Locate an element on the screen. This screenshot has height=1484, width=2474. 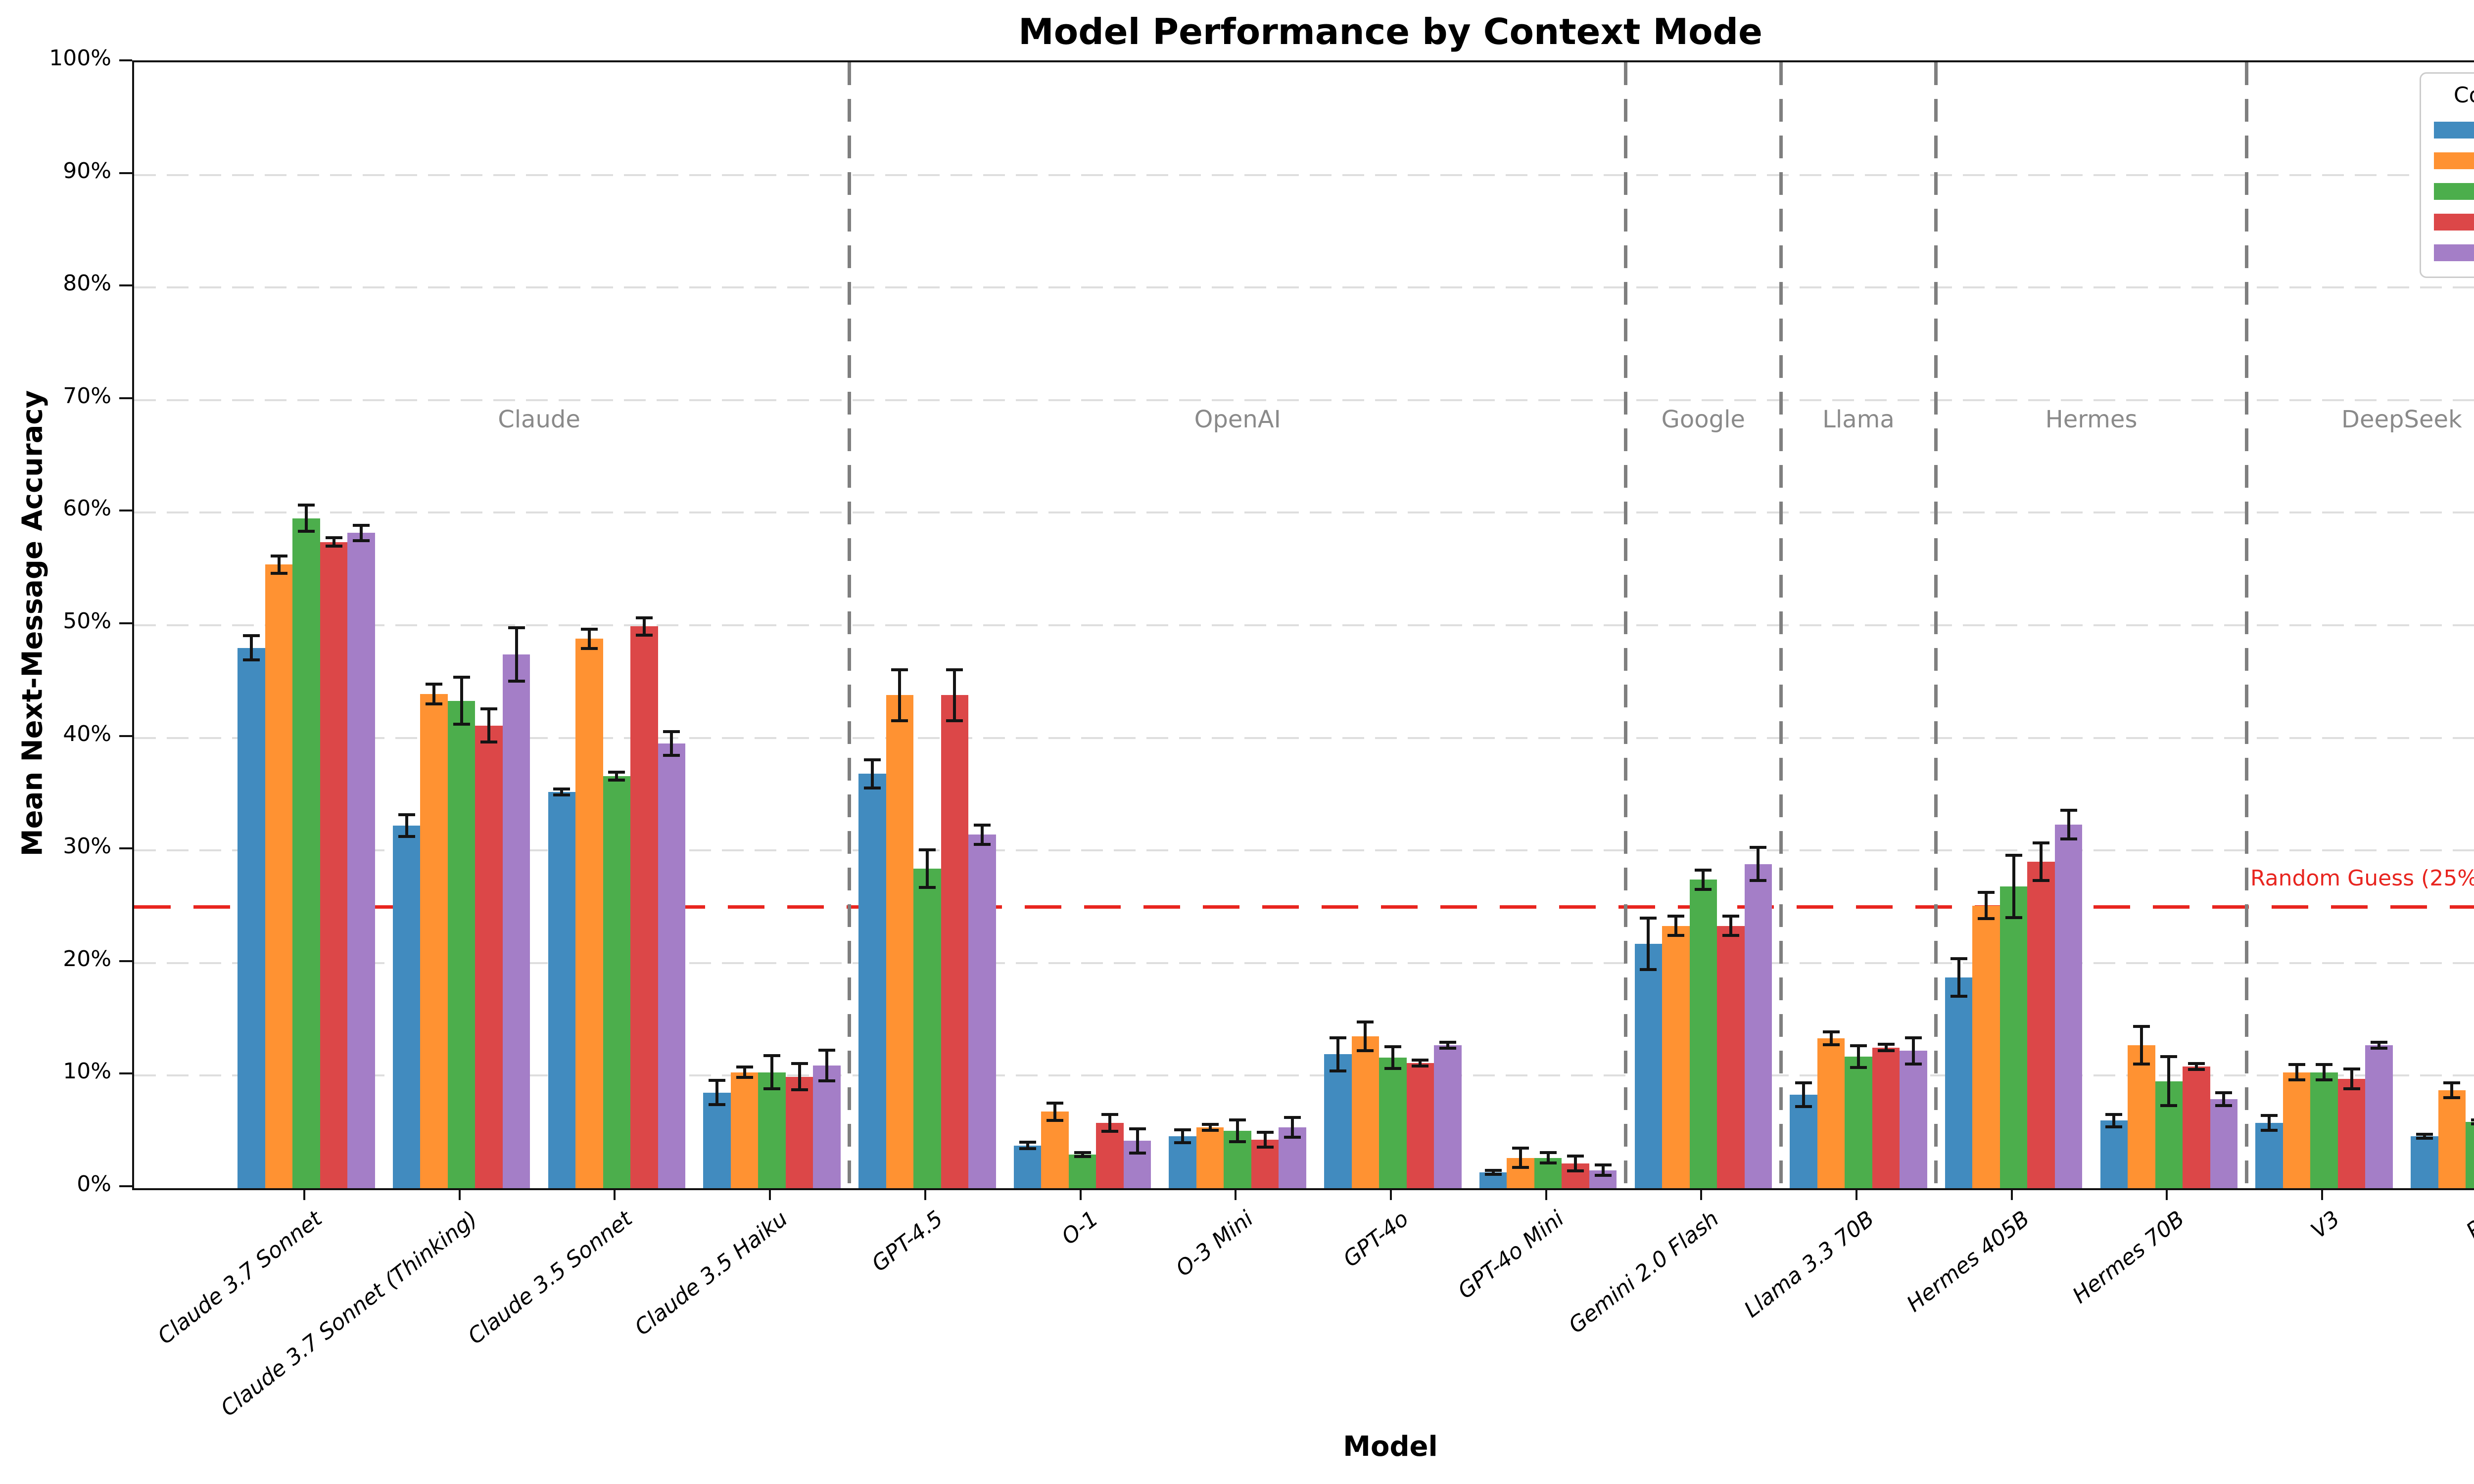
bar-50 Raw-O-3 Mini is located at coordinates (1210, 1157).